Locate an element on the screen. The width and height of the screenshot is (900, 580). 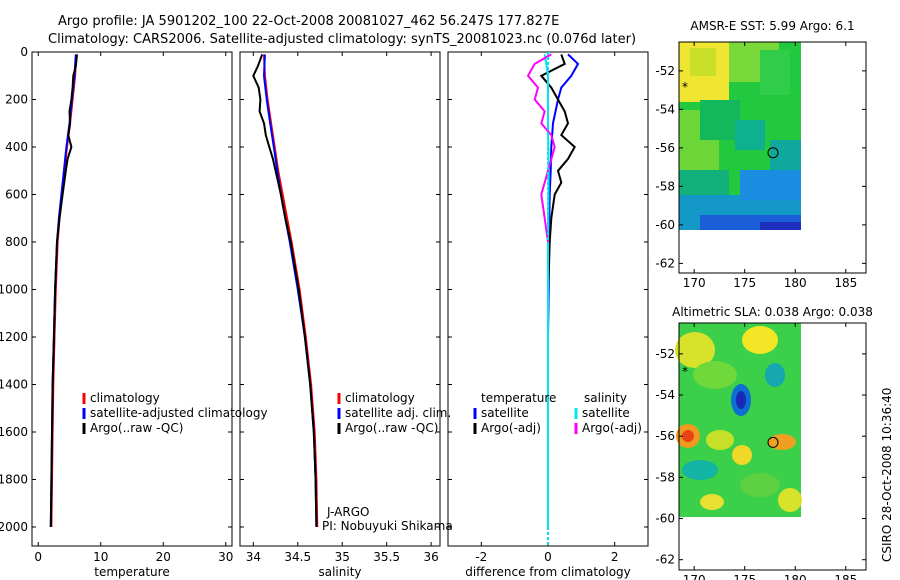
sla-heatmap-field is located at coordinates (738, 420).